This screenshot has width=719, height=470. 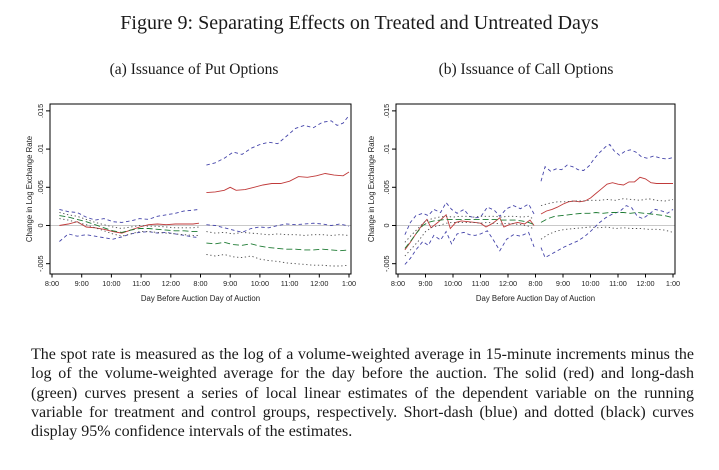 What do you see at coordinates (526, 69) in the screenshot?
I see `panel-b-title: (b) Issuance of Call Options` at bounding box center [526, 69].